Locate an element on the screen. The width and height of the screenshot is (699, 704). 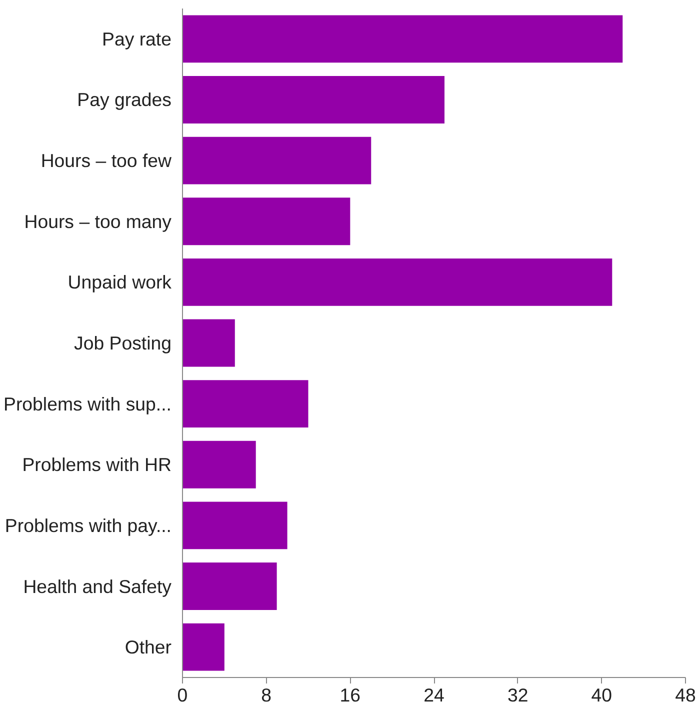
x-tick-label: 24 is located at coordinates (434, 694).